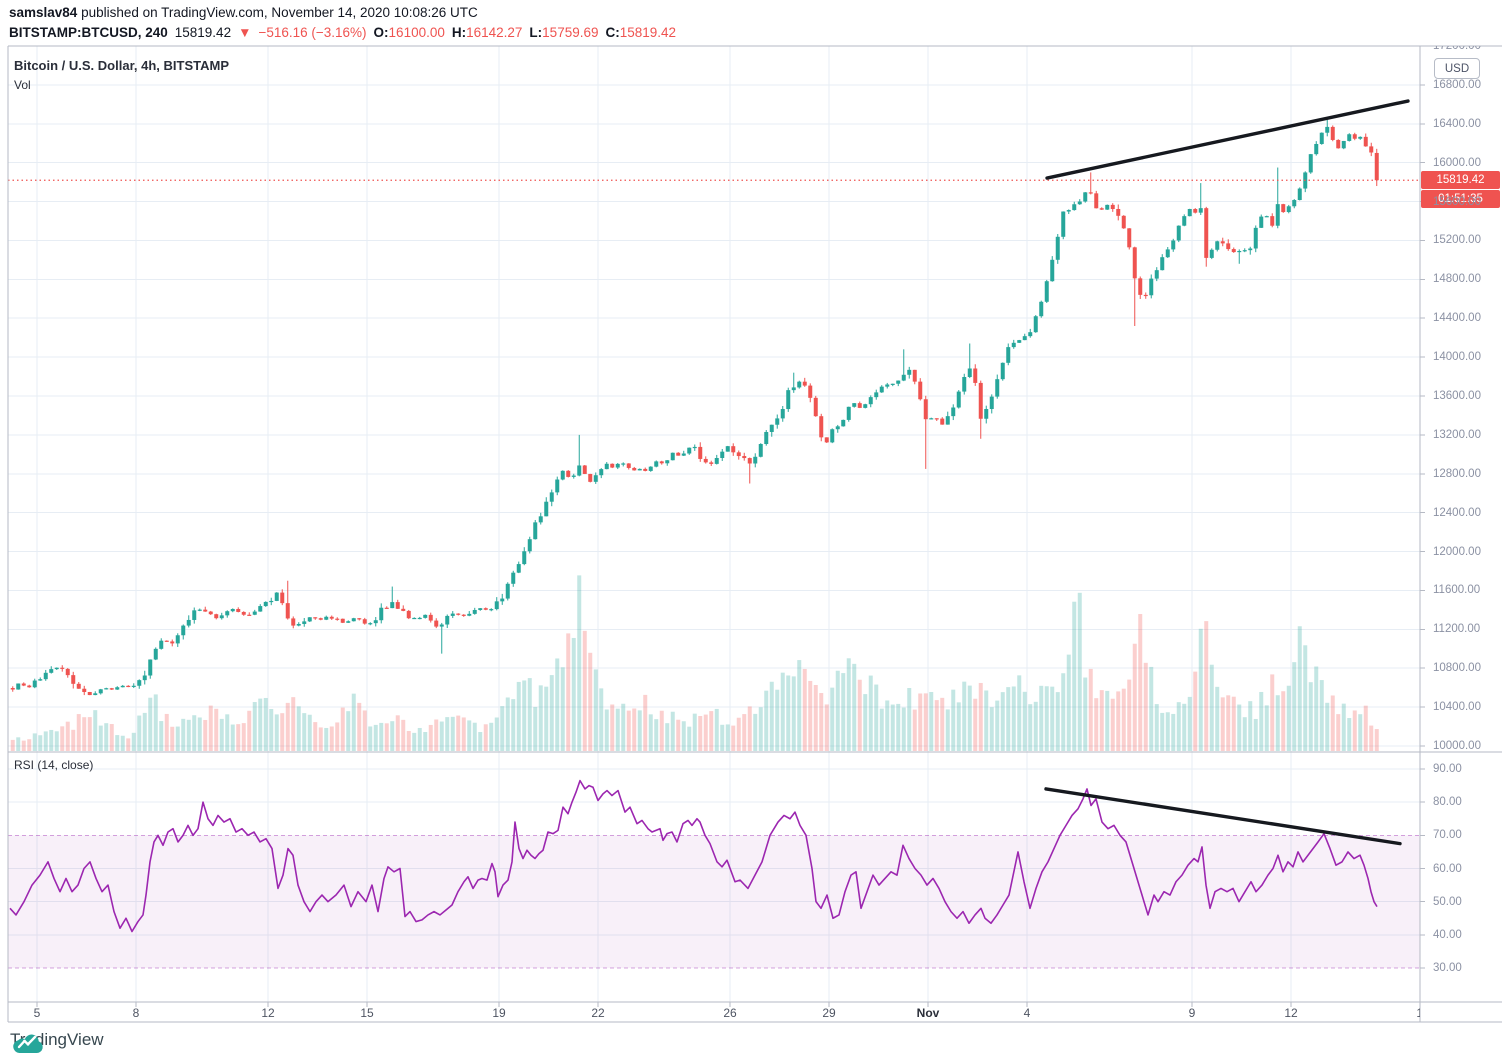 This screenshot has width=1502, height=1064. What do you see at coordinates (1457, 123) in the screenshot?
I see `axis-tick-label: 16400.00` at bounding box center [1457, 123].